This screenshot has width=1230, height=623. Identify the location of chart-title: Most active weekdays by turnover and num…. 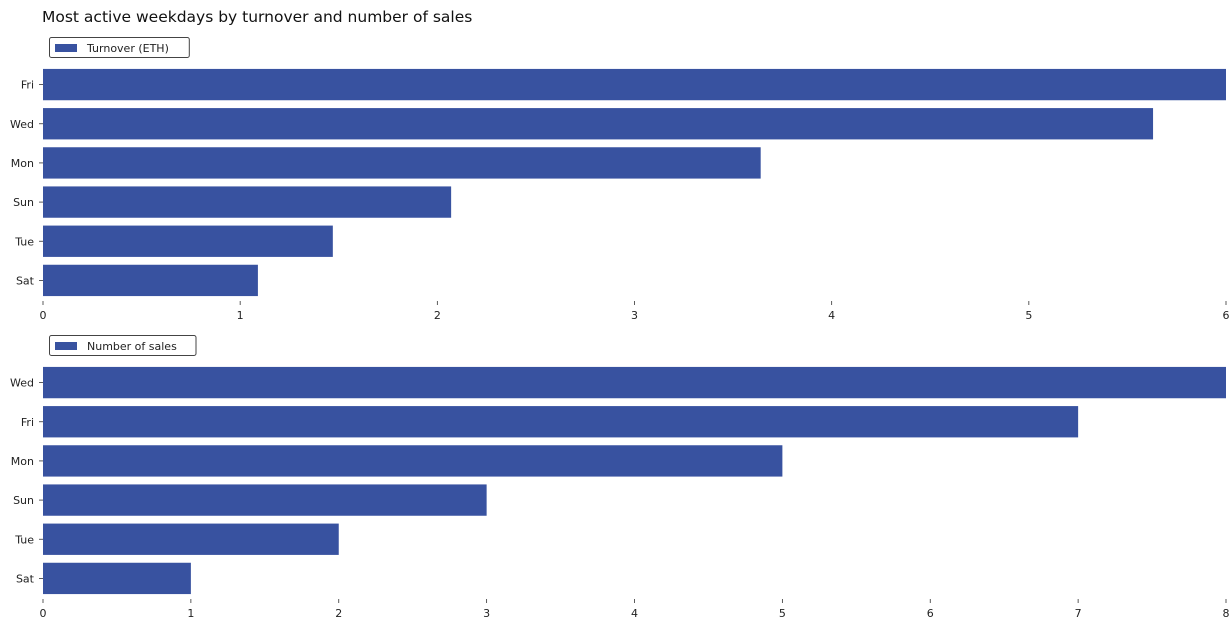
(257, 17).